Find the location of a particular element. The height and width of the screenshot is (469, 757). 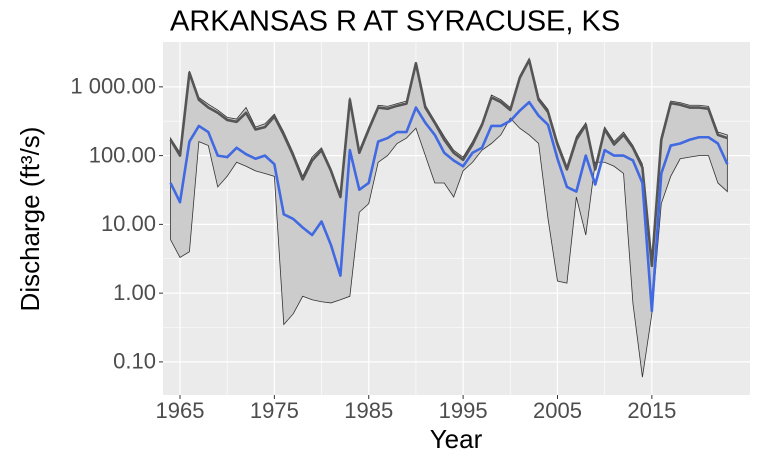

x-tick-label: 1975 is located at coordinates (274, 410).